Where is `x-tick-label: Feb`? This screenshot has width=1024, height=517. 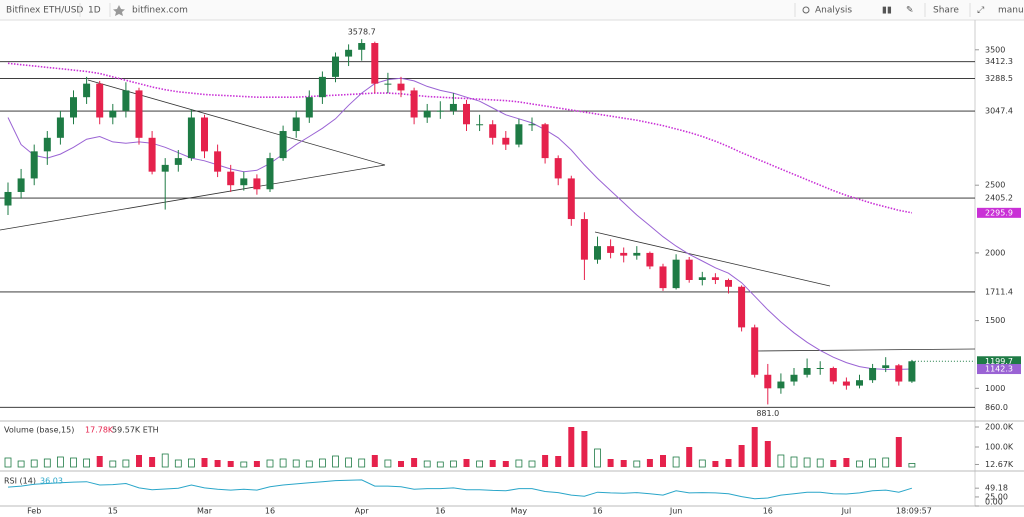
x-tick-label: Feb is located at coordinates (34, 511).